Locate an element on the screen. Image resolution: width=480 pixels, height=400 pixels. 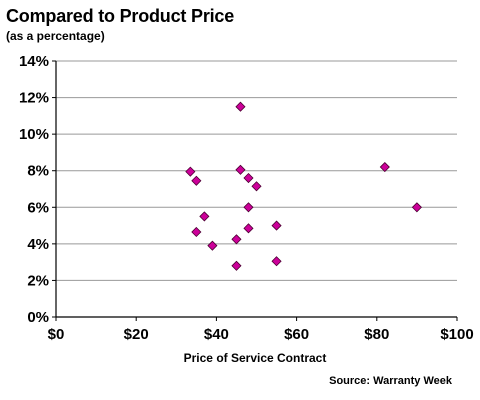
chart-subtitle: (as a percentage) is located at coordinates (55, 36).